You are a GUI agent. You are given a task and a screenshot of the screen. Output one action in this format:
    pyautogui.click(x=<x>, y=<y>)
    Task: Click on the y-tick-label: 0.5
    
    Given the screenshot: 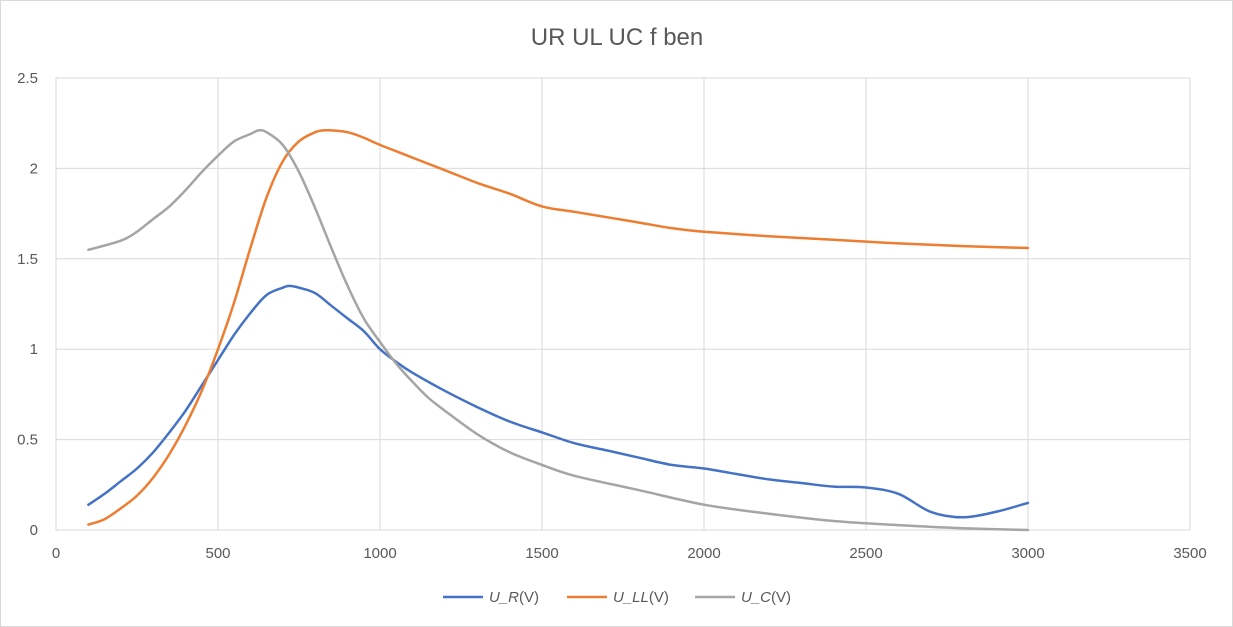 What is the action you would take?
    pyautogui.click(x=27, y=440)
    